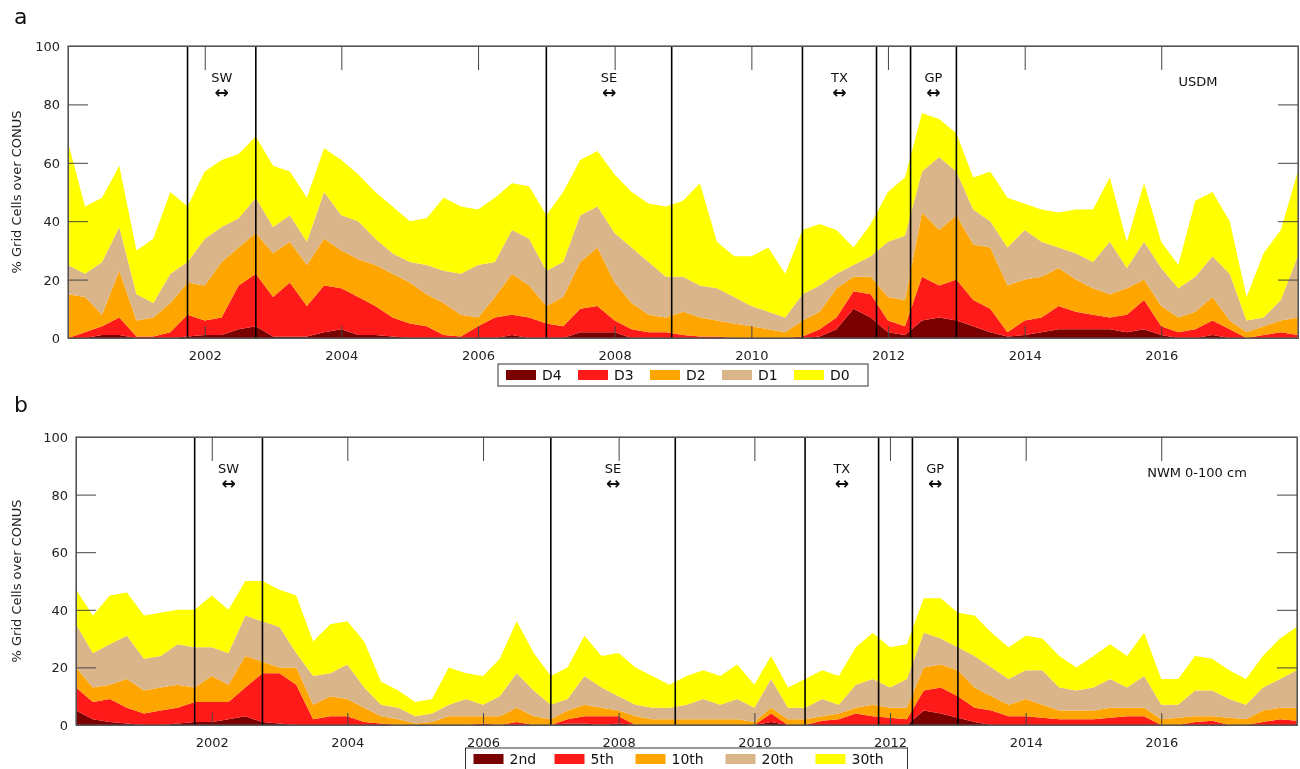  What do you see at coordinates (867, 759) in the screenshot?
I see `legend-label: 30th` at bounding box center [867, 759].